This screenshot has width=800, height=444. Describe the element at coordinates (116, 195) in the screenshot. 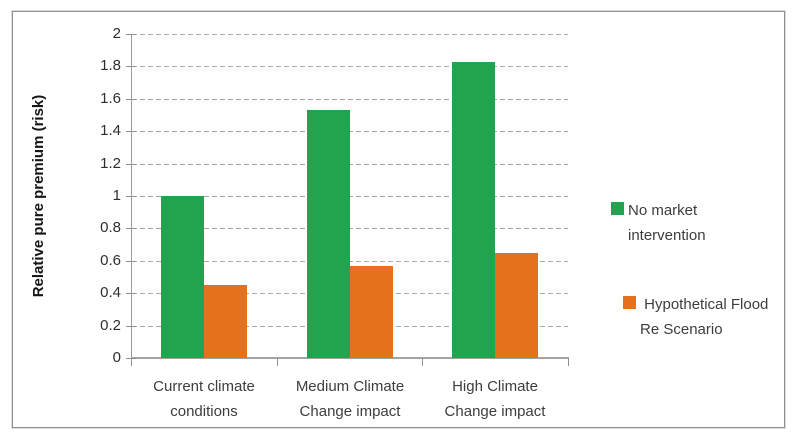

I see `y-tick-label: 1` at that location.